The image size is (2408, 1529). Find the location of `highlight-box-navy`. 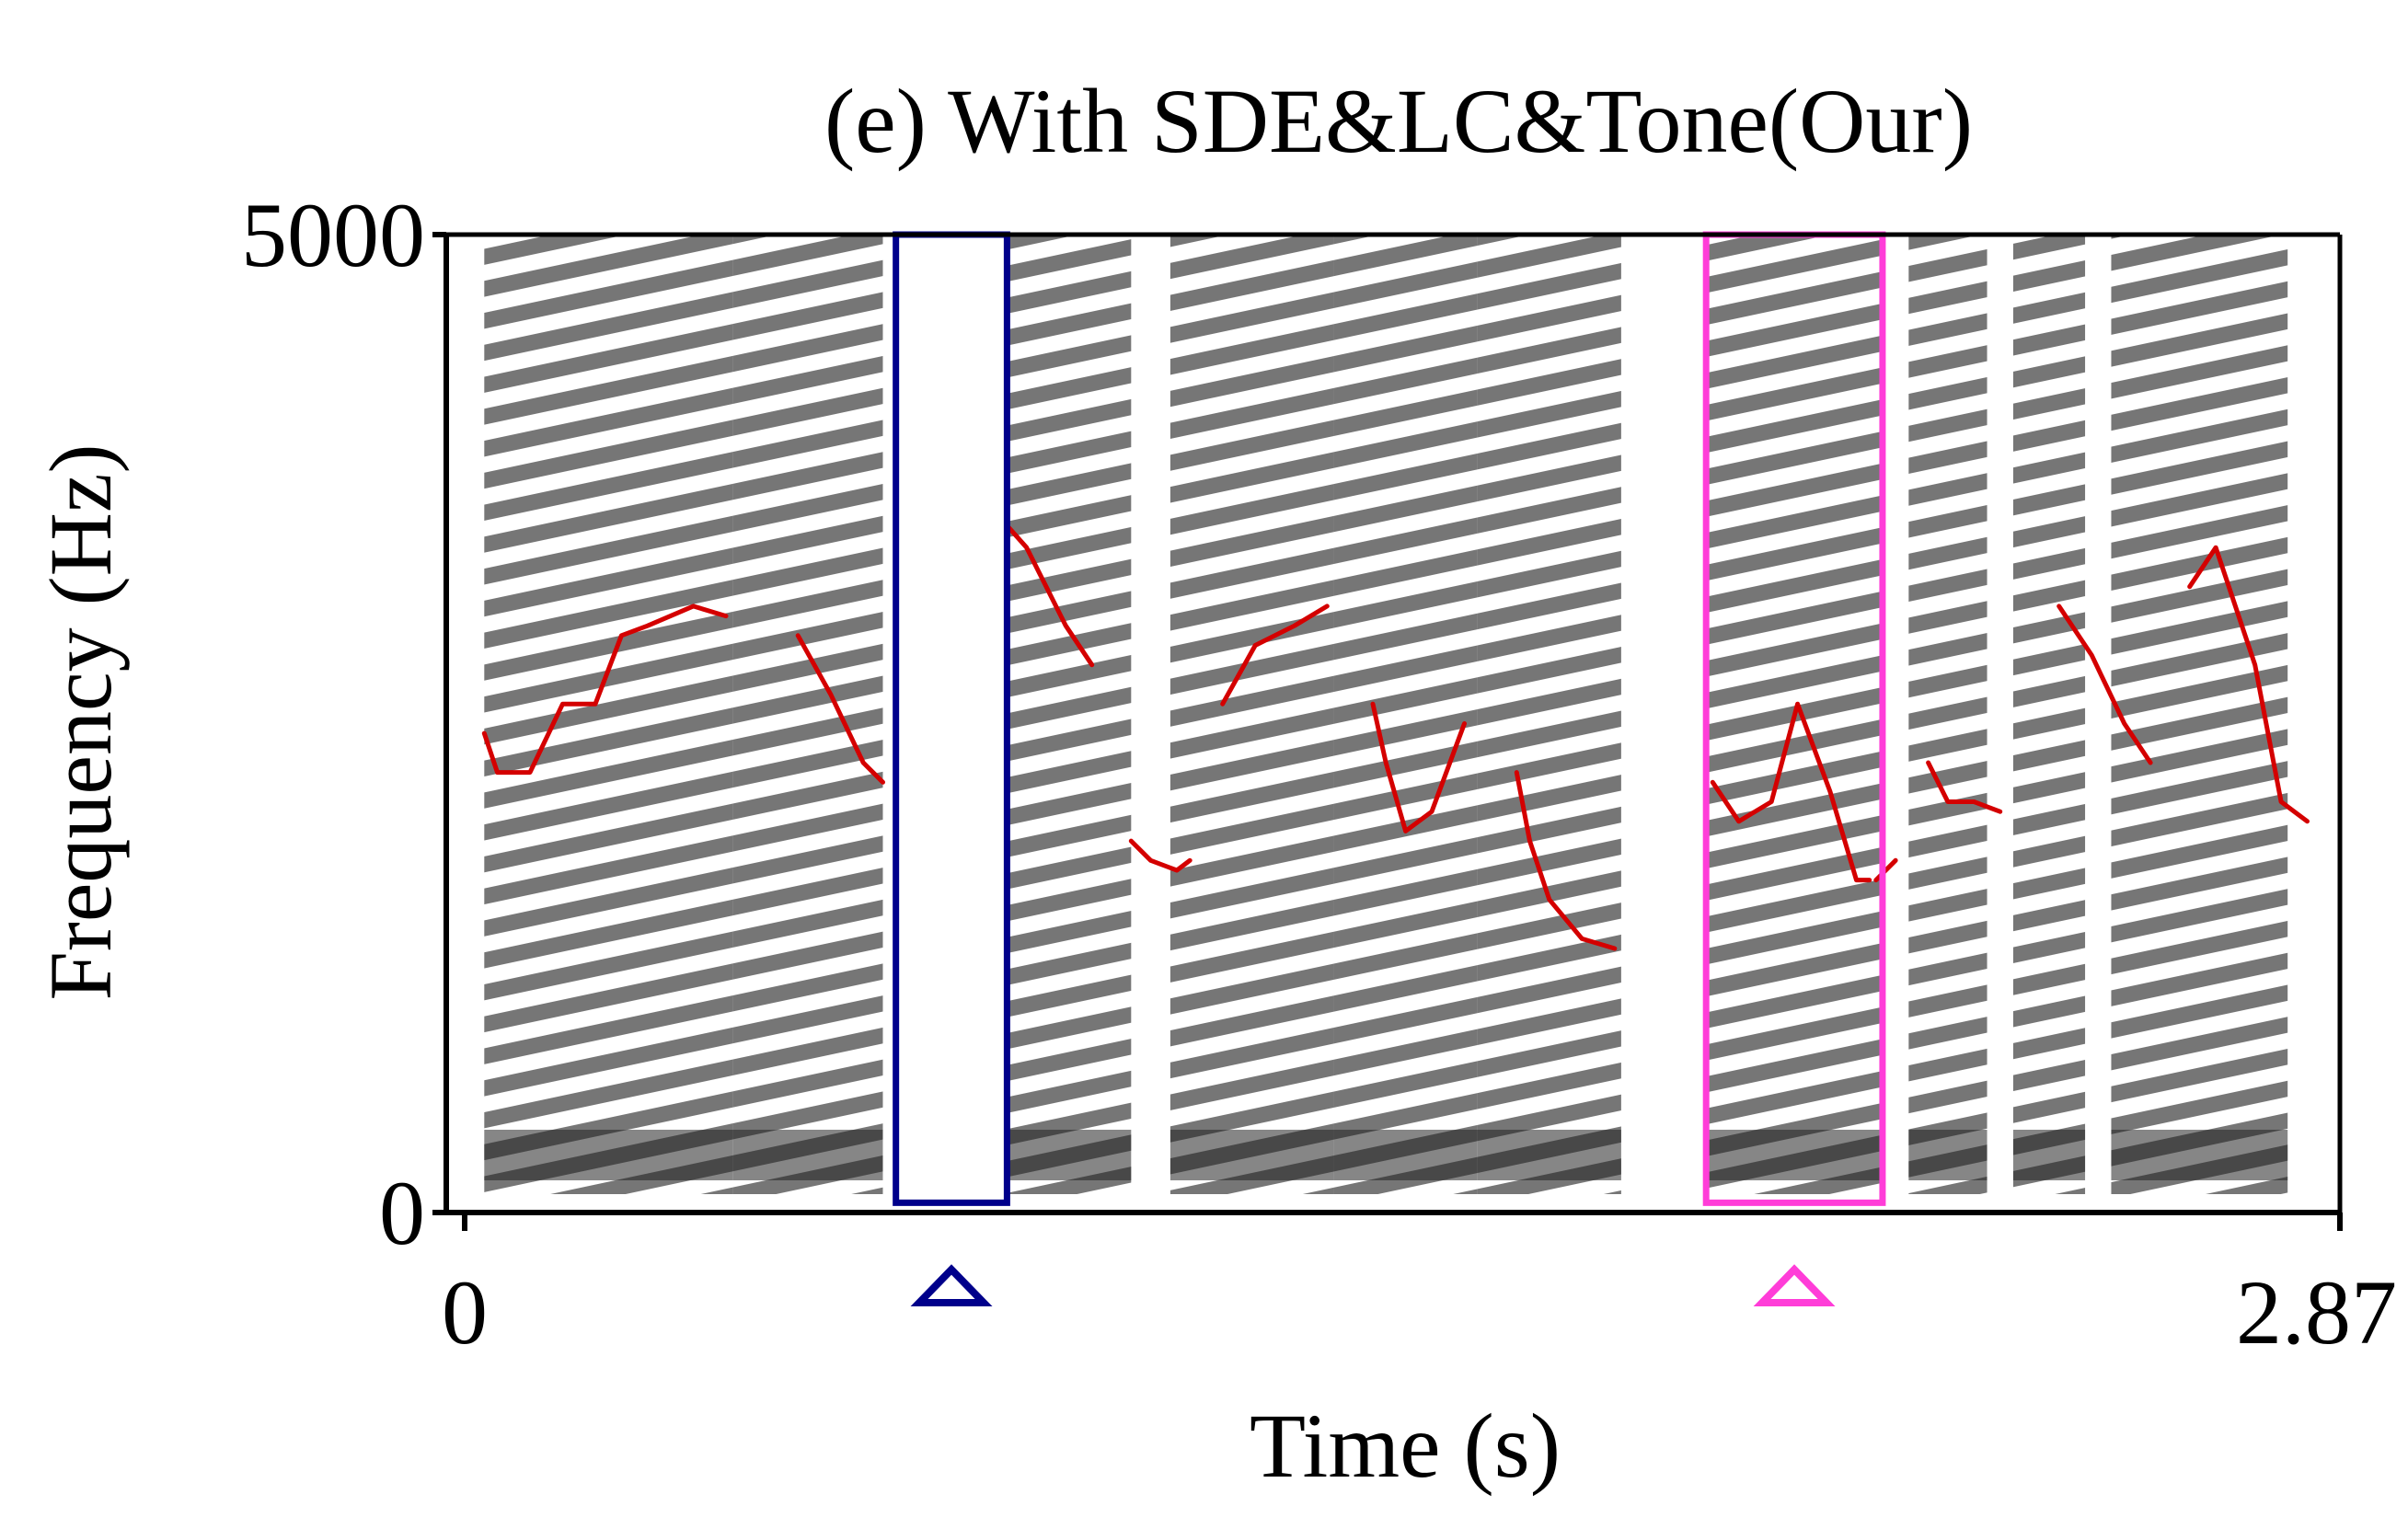

highlight-box-navy is located at coordinates (951, 719).